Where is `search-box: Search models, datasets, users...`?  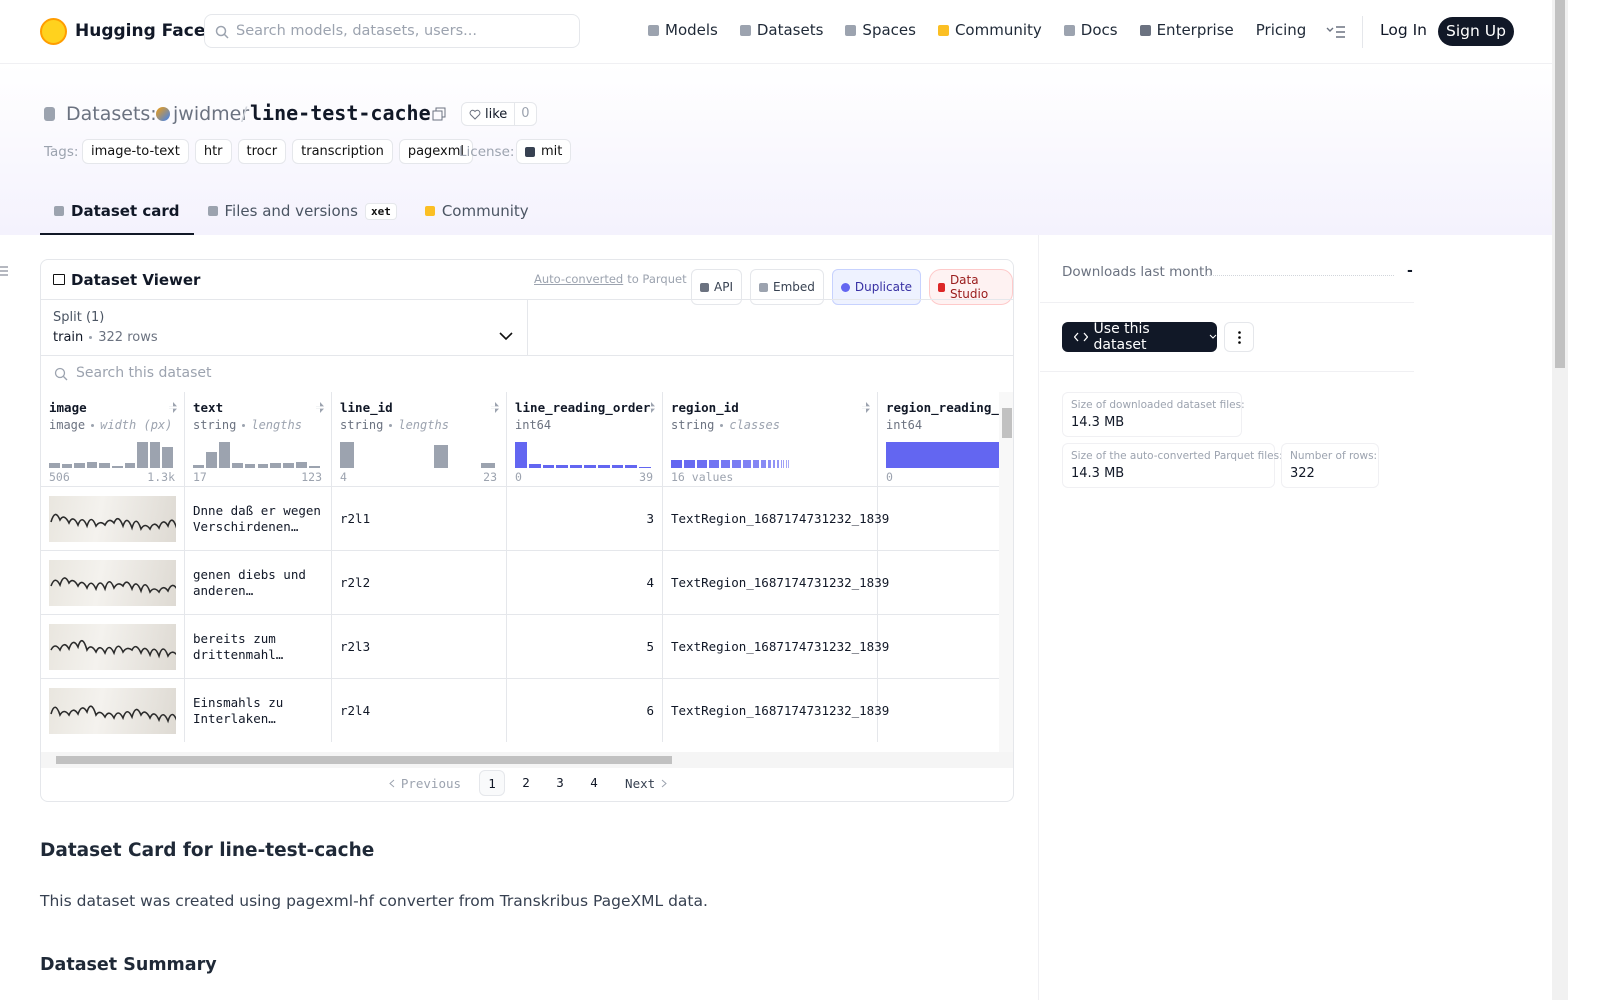
search-box: Search models, datasets, users... is located at coordinates (392, 31).